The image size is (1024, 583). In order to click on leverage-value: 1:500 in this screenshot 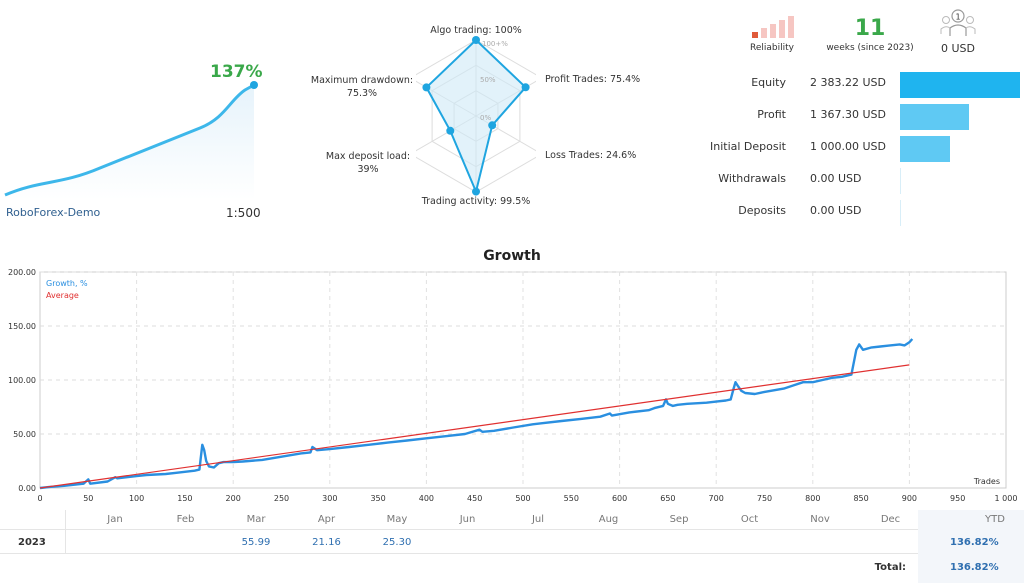, I will do `click(243, 213)`.